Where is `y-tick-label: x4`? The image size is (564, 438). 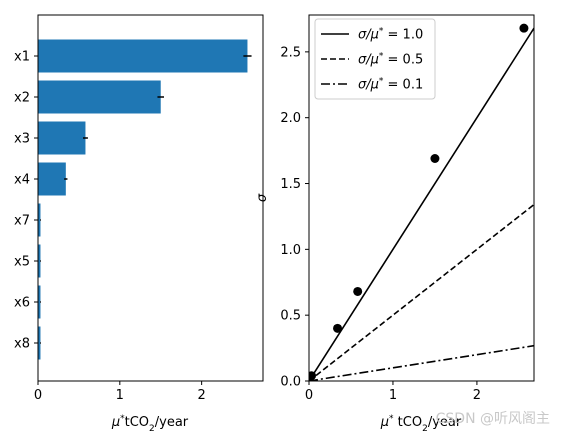
y-tick-label: x4 is located at coordinates (22, 180).